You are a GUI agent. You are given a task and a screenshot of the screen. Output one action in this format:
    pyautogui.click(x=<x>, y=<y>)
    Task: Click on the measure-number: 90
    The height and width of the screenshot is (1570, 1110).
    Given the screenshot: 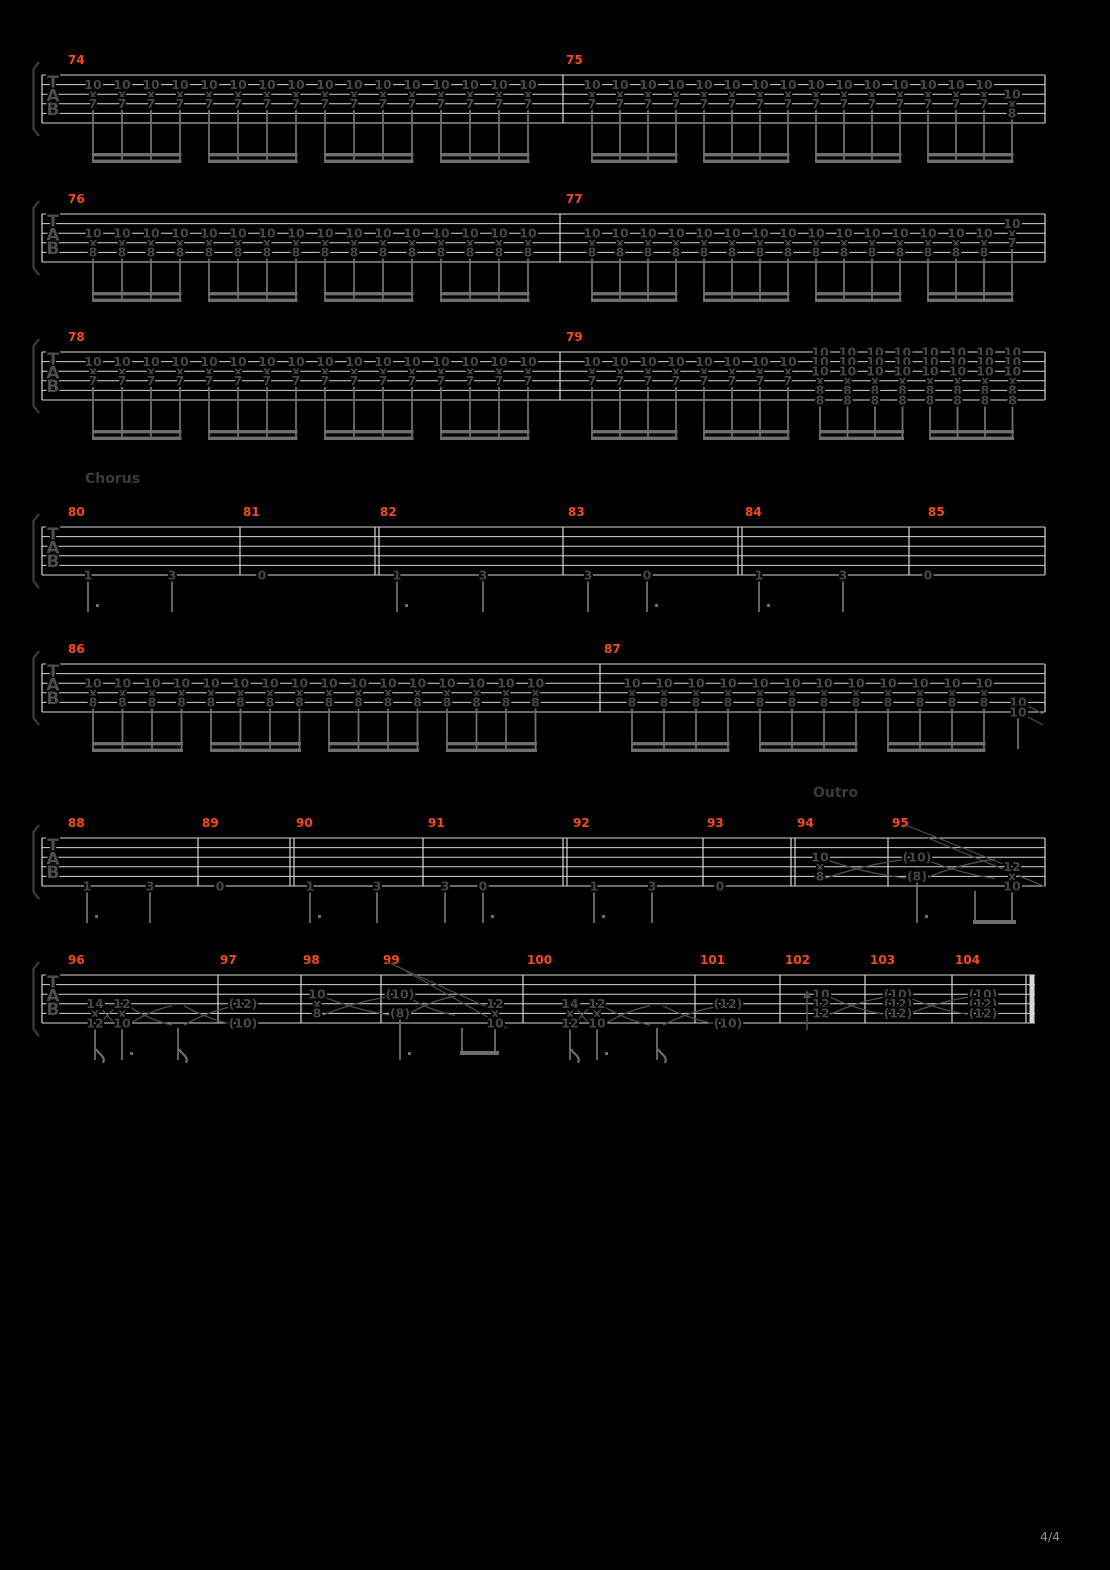 What is the action you would take?
    pyautogui.click(x=304, y=823)
    